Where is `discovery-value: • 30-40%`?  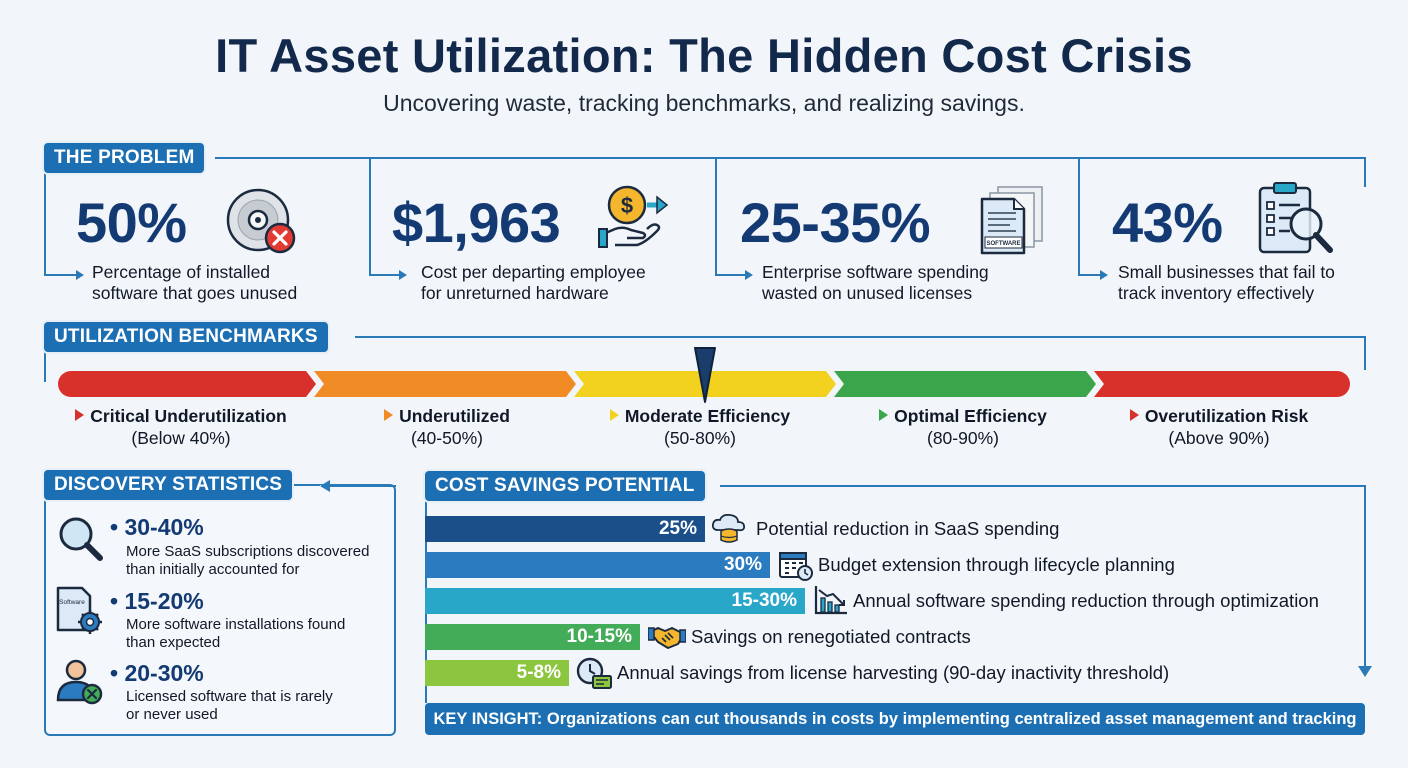 discovery-value: • 30-40% is located at coordinates (157, 527).